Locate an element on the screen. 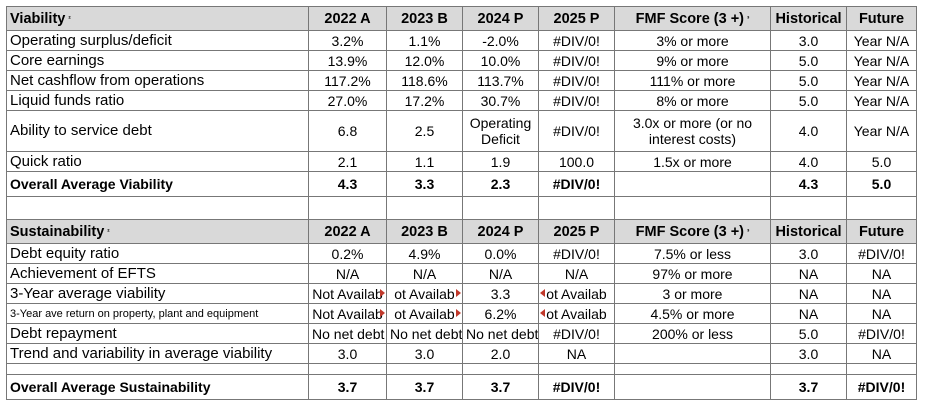 The image size is (934, 418). cell: 8% or more is located at coordinates (692, 100).